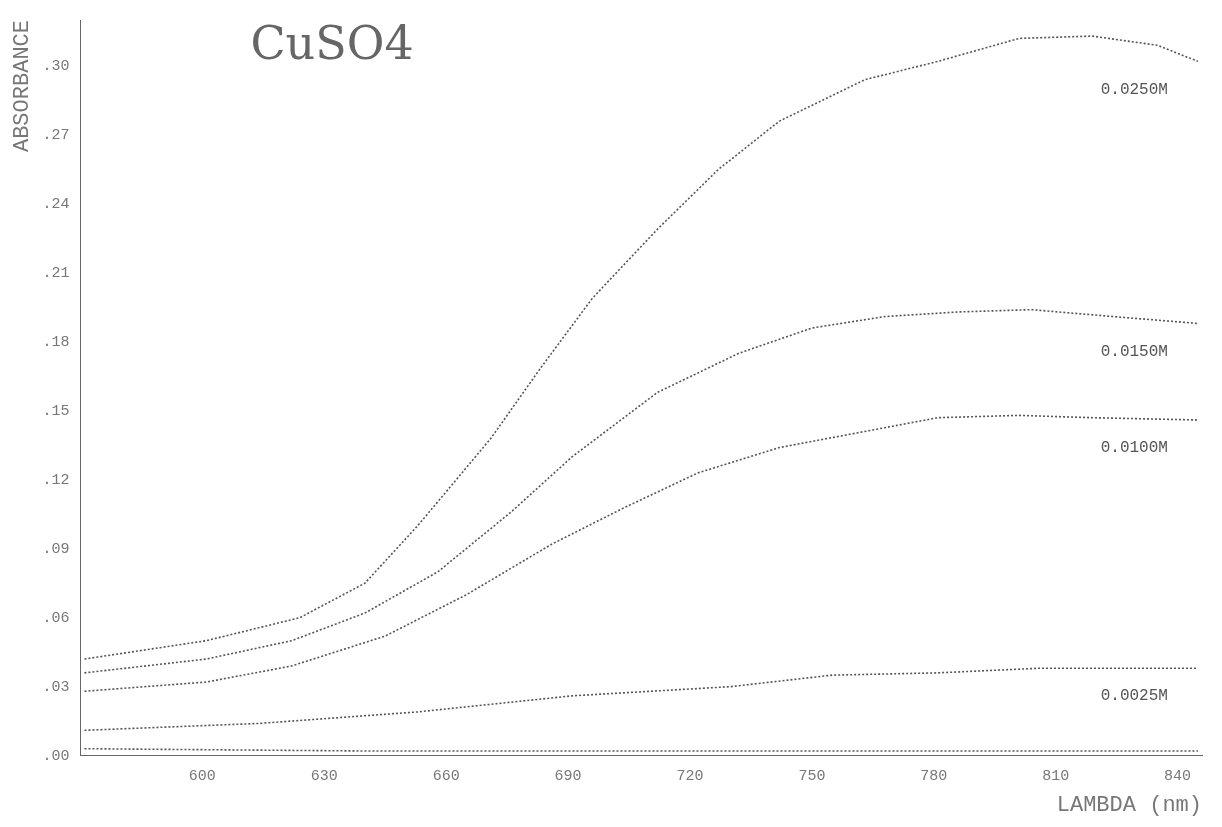  Describe the element at coordinates (56, 411) in the screenshot. I see `y-tick-label: .15` at that location.